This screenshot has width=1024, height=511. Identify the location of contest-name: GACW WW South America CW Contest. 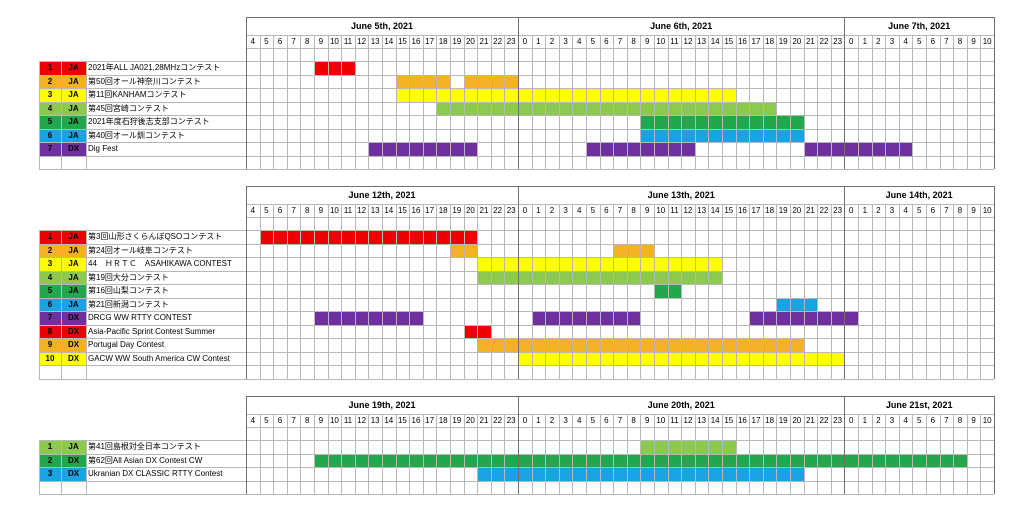
(159, 358).